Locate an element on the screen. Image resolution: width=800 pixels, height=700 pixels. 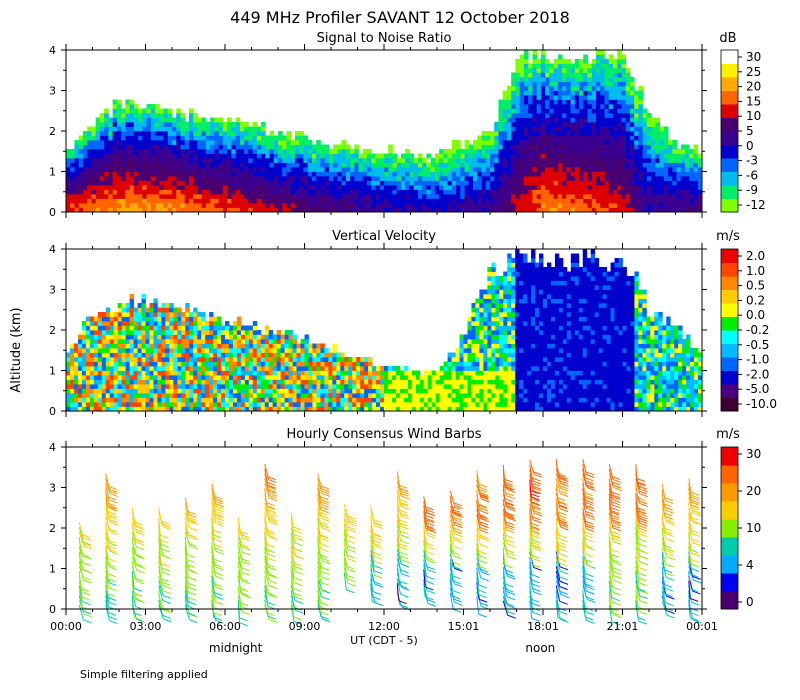
colorbar-swatch is located at coordinates (729, 70).